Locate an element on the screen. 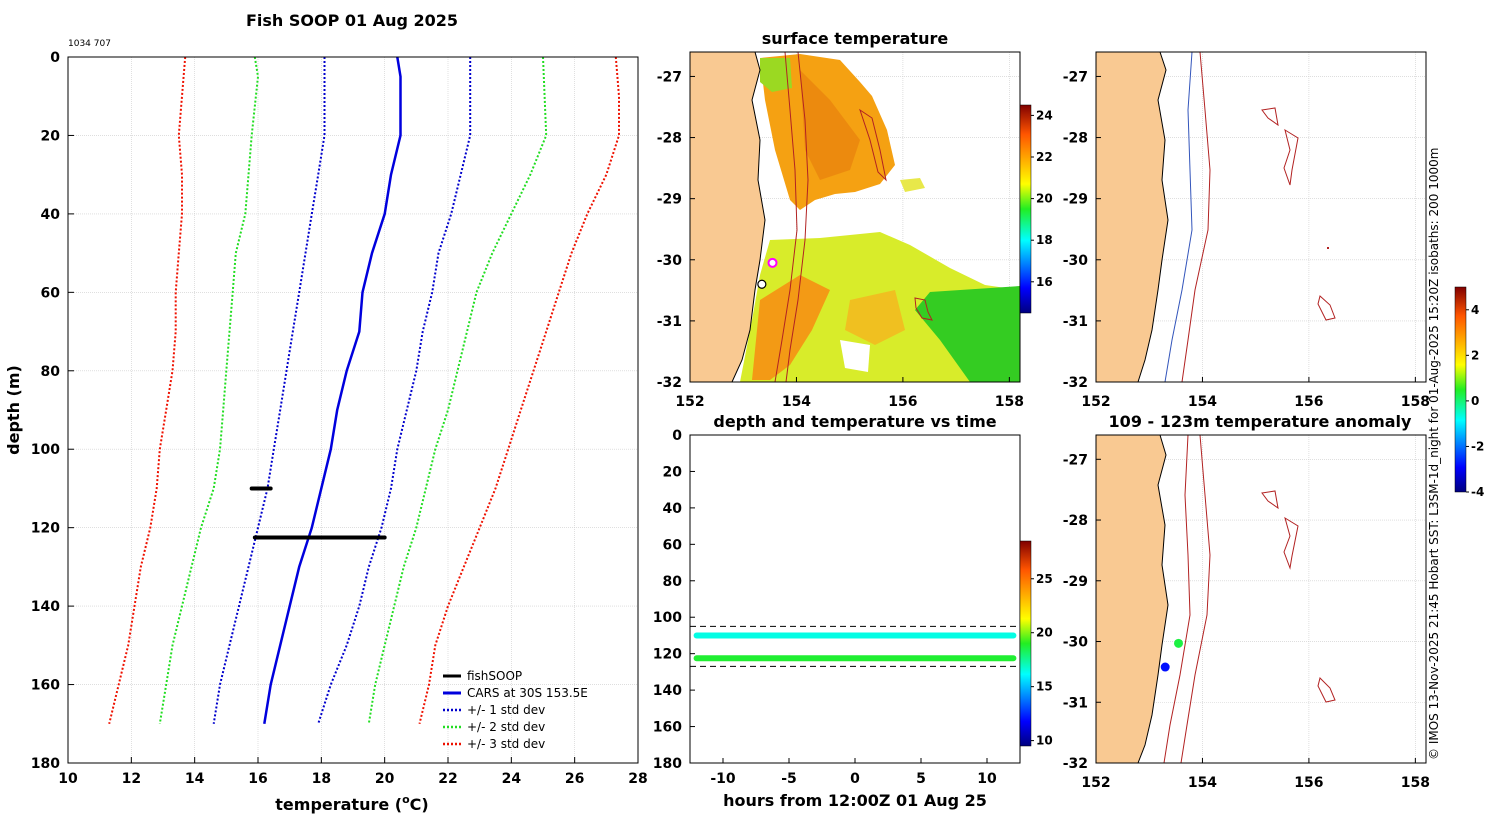 This screenshot has height=820, width=1500. map-ytick-label: -27 is located at coordinates (1075, 460).